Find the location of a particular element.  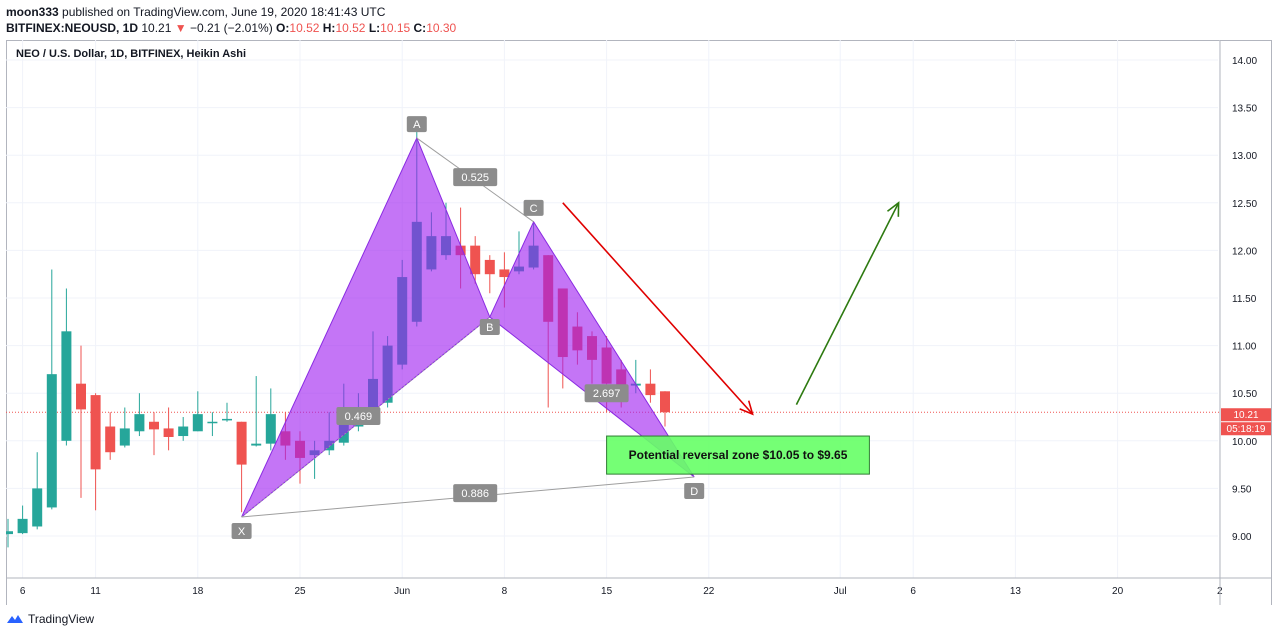

author-name: moon333 is located at coordinates (32, 12).